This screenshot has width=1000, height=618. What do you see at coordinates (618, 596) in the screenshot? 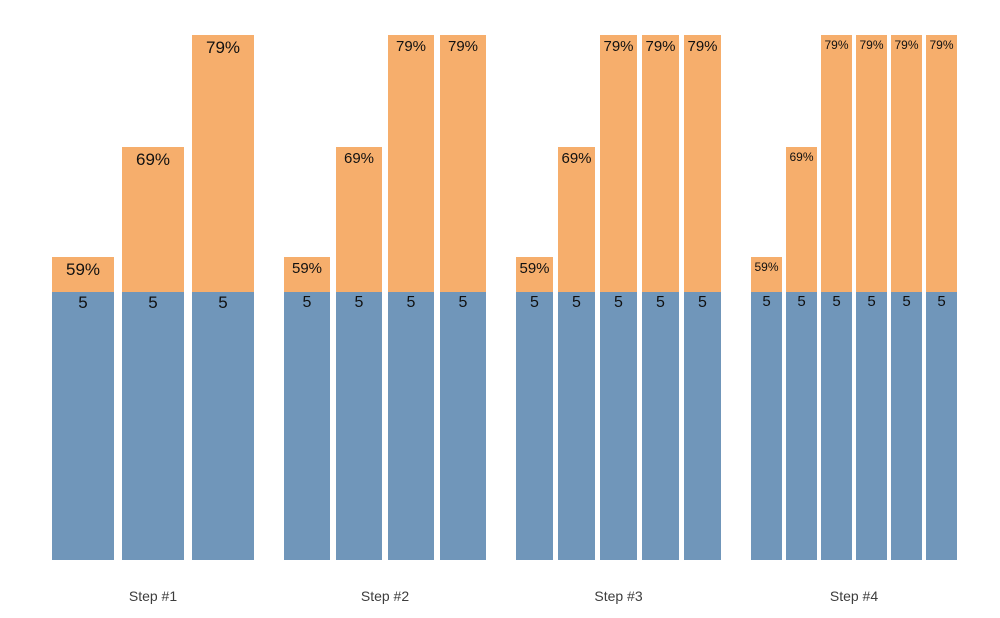
I see `category-label: Step #3` at bounding box center [618, 596].